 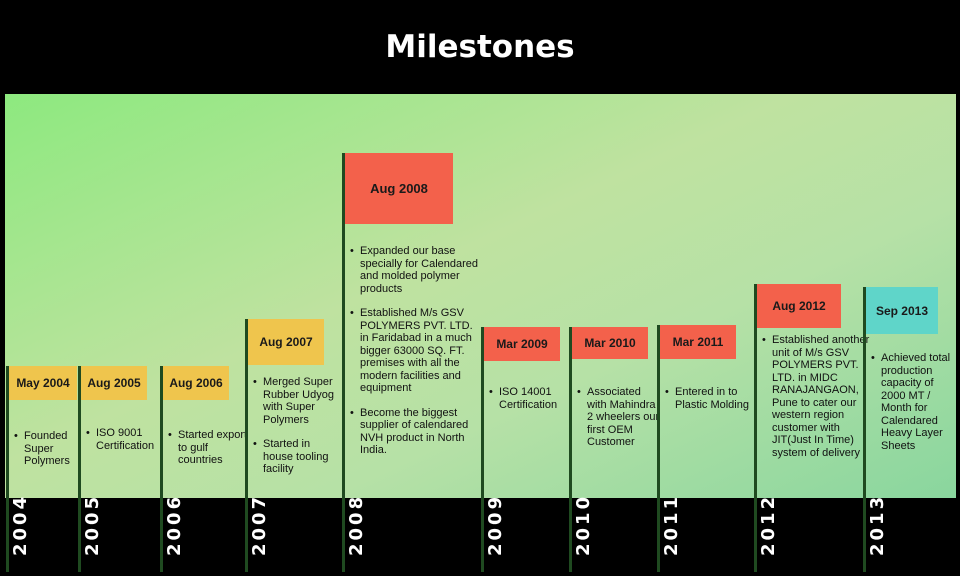 I want to click on milestone-date: Aug 2005, so click(x=114, y=383).